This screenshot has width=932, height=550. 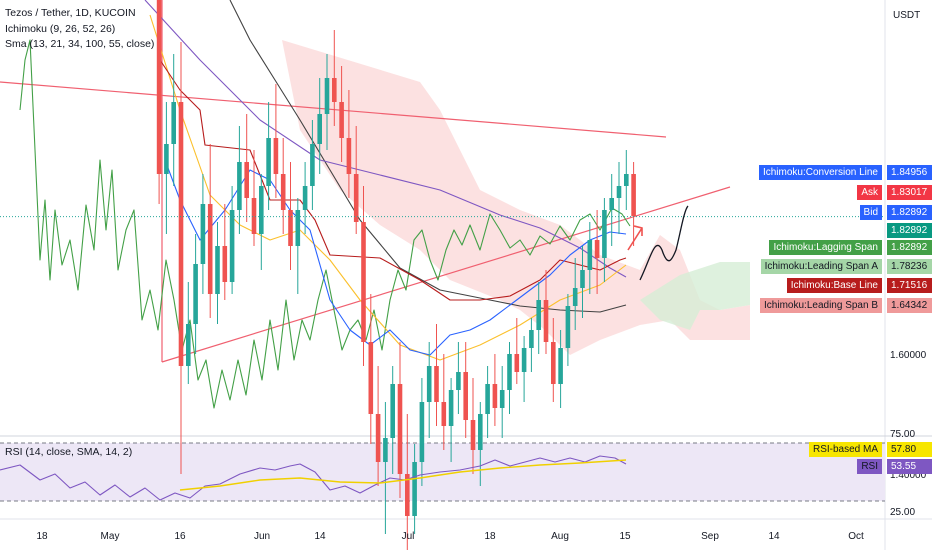 What do you see at coordinates (80, 44) in the screenshot?
I see `sma-legend: Sma (13, 21, 34, 100, 55, close)` at bounding box center [80, 44].